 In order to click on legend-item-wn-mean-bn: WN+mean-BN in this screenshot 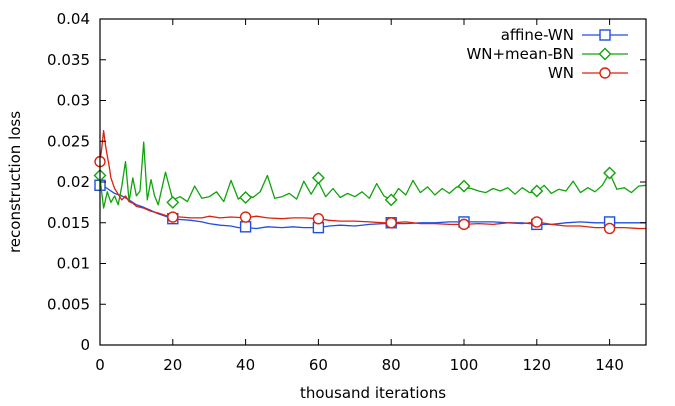, I will do `click(547, 54)`.